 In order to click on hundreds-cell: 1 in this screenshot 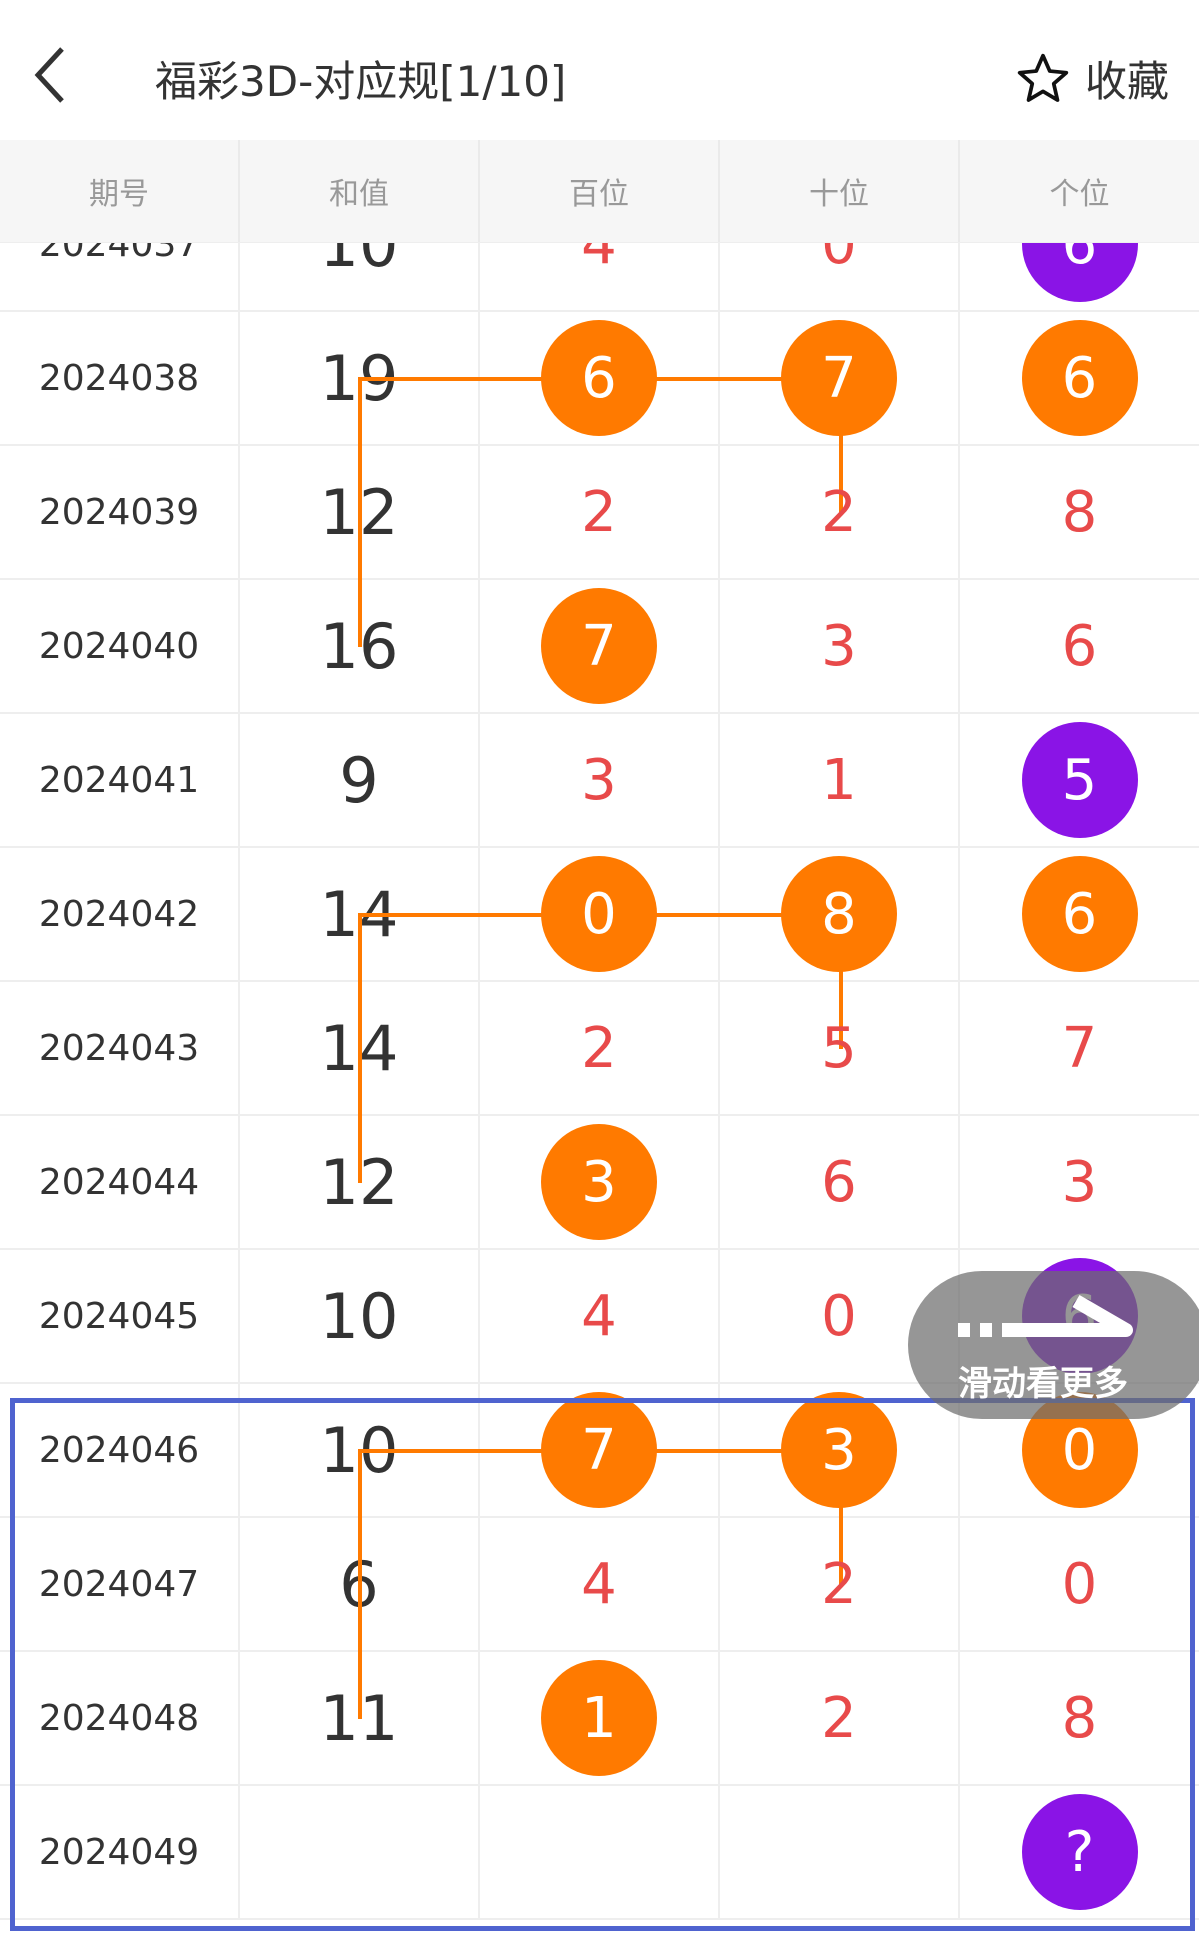, I will do `click(600, 1718)`.